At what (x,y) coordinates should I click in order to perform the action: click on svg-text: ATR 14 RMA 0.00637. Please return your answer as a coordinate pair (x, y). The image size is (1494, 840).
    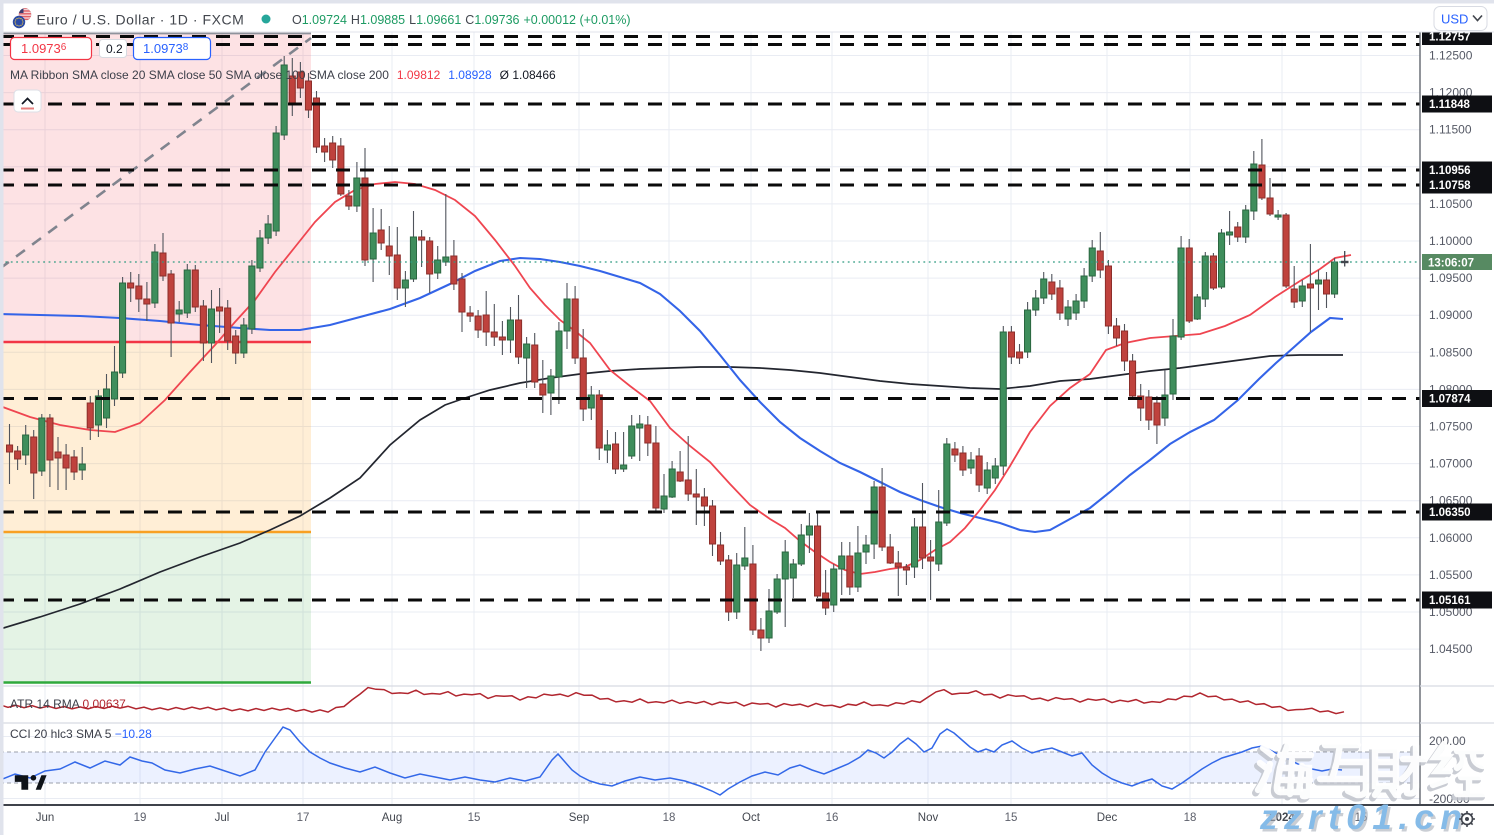
    Looking at the image, I should click on (68, 704).